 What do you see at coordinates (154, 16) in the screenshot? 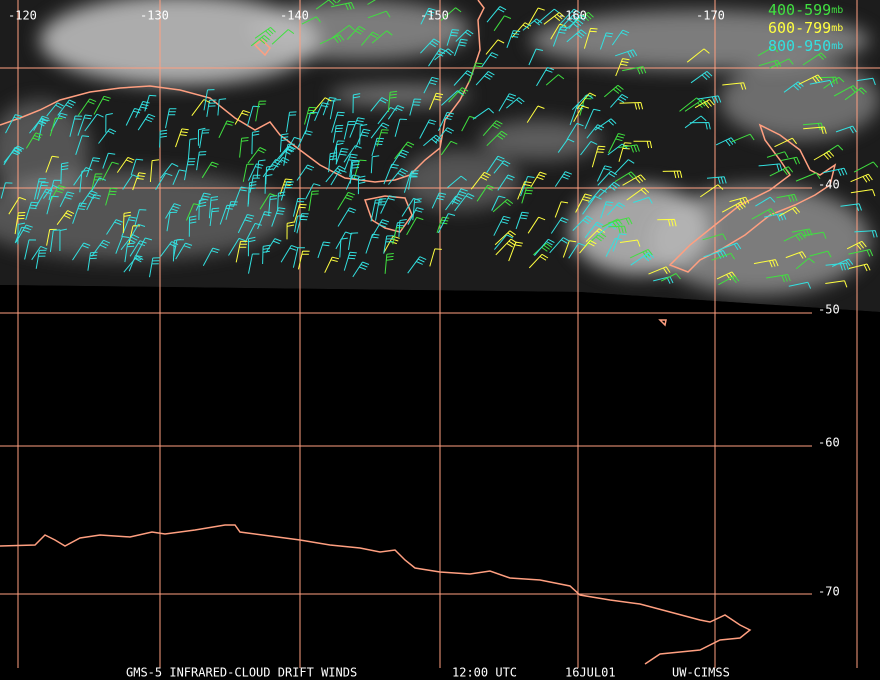
I see `lon-label: -130` at bounding box center [154, 16].